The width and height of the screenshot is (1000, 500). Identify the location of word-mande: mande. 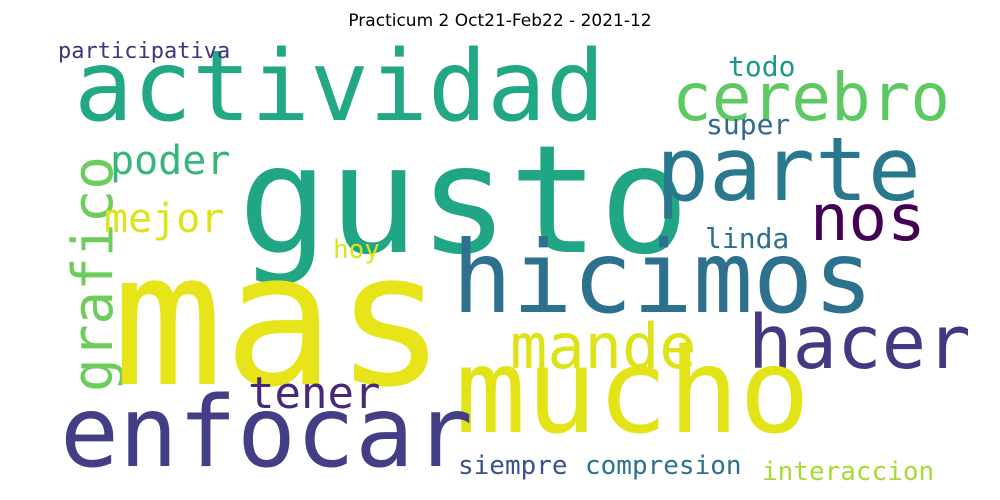
(603, 346).